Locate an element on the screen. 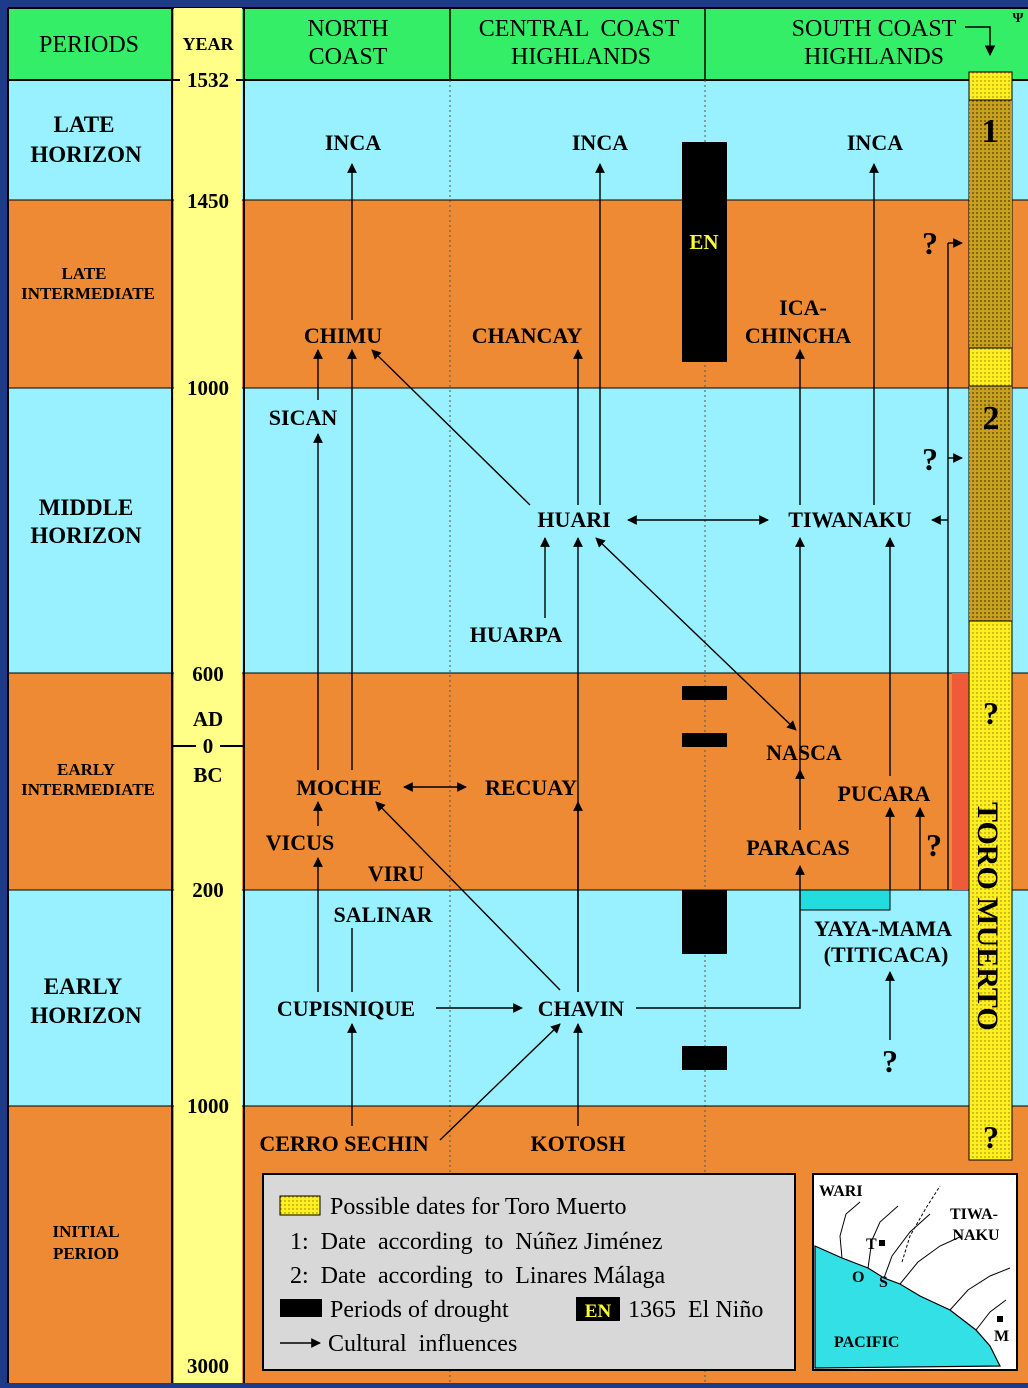 This screenshot has height=1388, width=1028. culture-sican: SICAN is located at coordinates (303, 417).